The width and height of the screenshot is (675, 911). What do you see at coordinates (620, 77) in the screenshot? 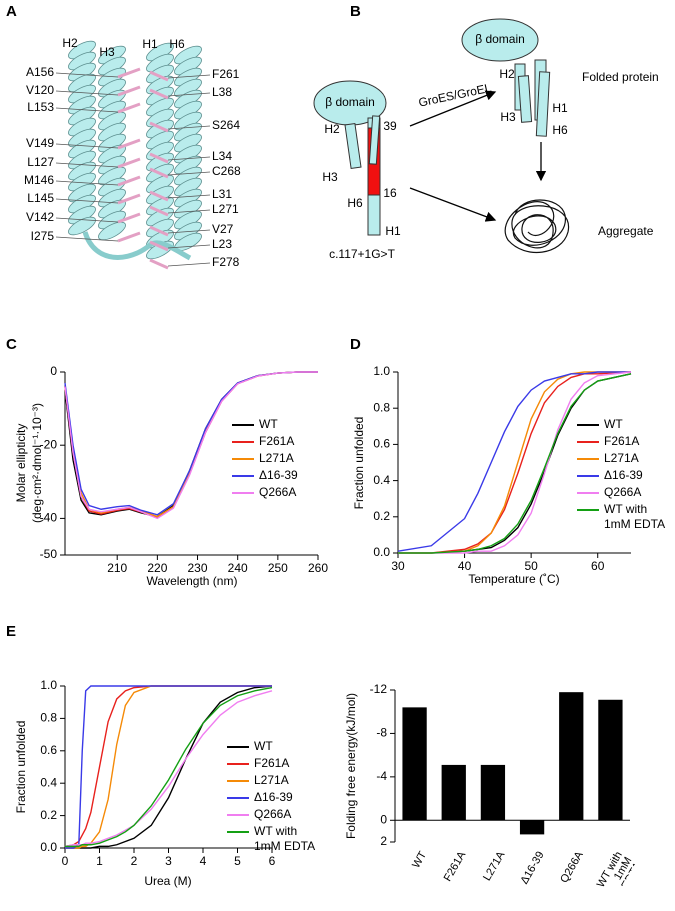
I see `caption: Folded protein` at bounding box center [620, 77].